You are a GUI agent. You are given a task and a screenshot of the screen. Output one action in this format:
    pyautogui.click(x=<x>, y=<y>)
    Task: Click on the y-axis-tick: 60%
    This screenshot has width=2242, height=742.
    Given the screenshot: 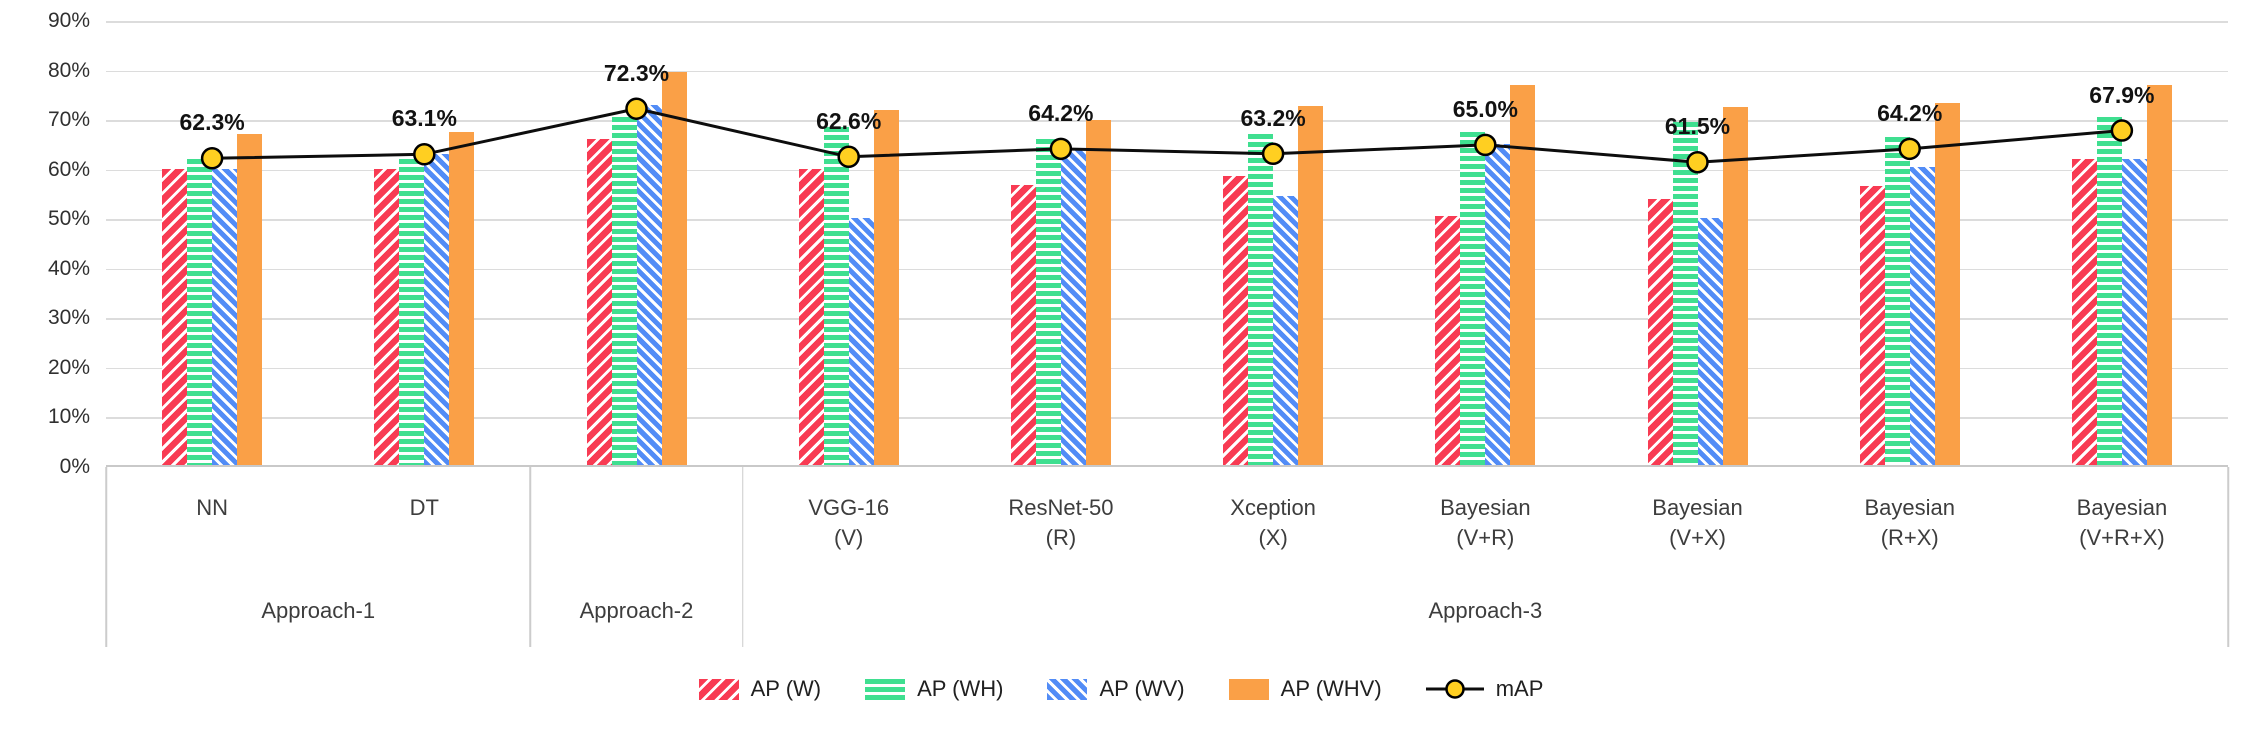 What is the action you would take?
    pyautogui.click(x=68, y=169)
    